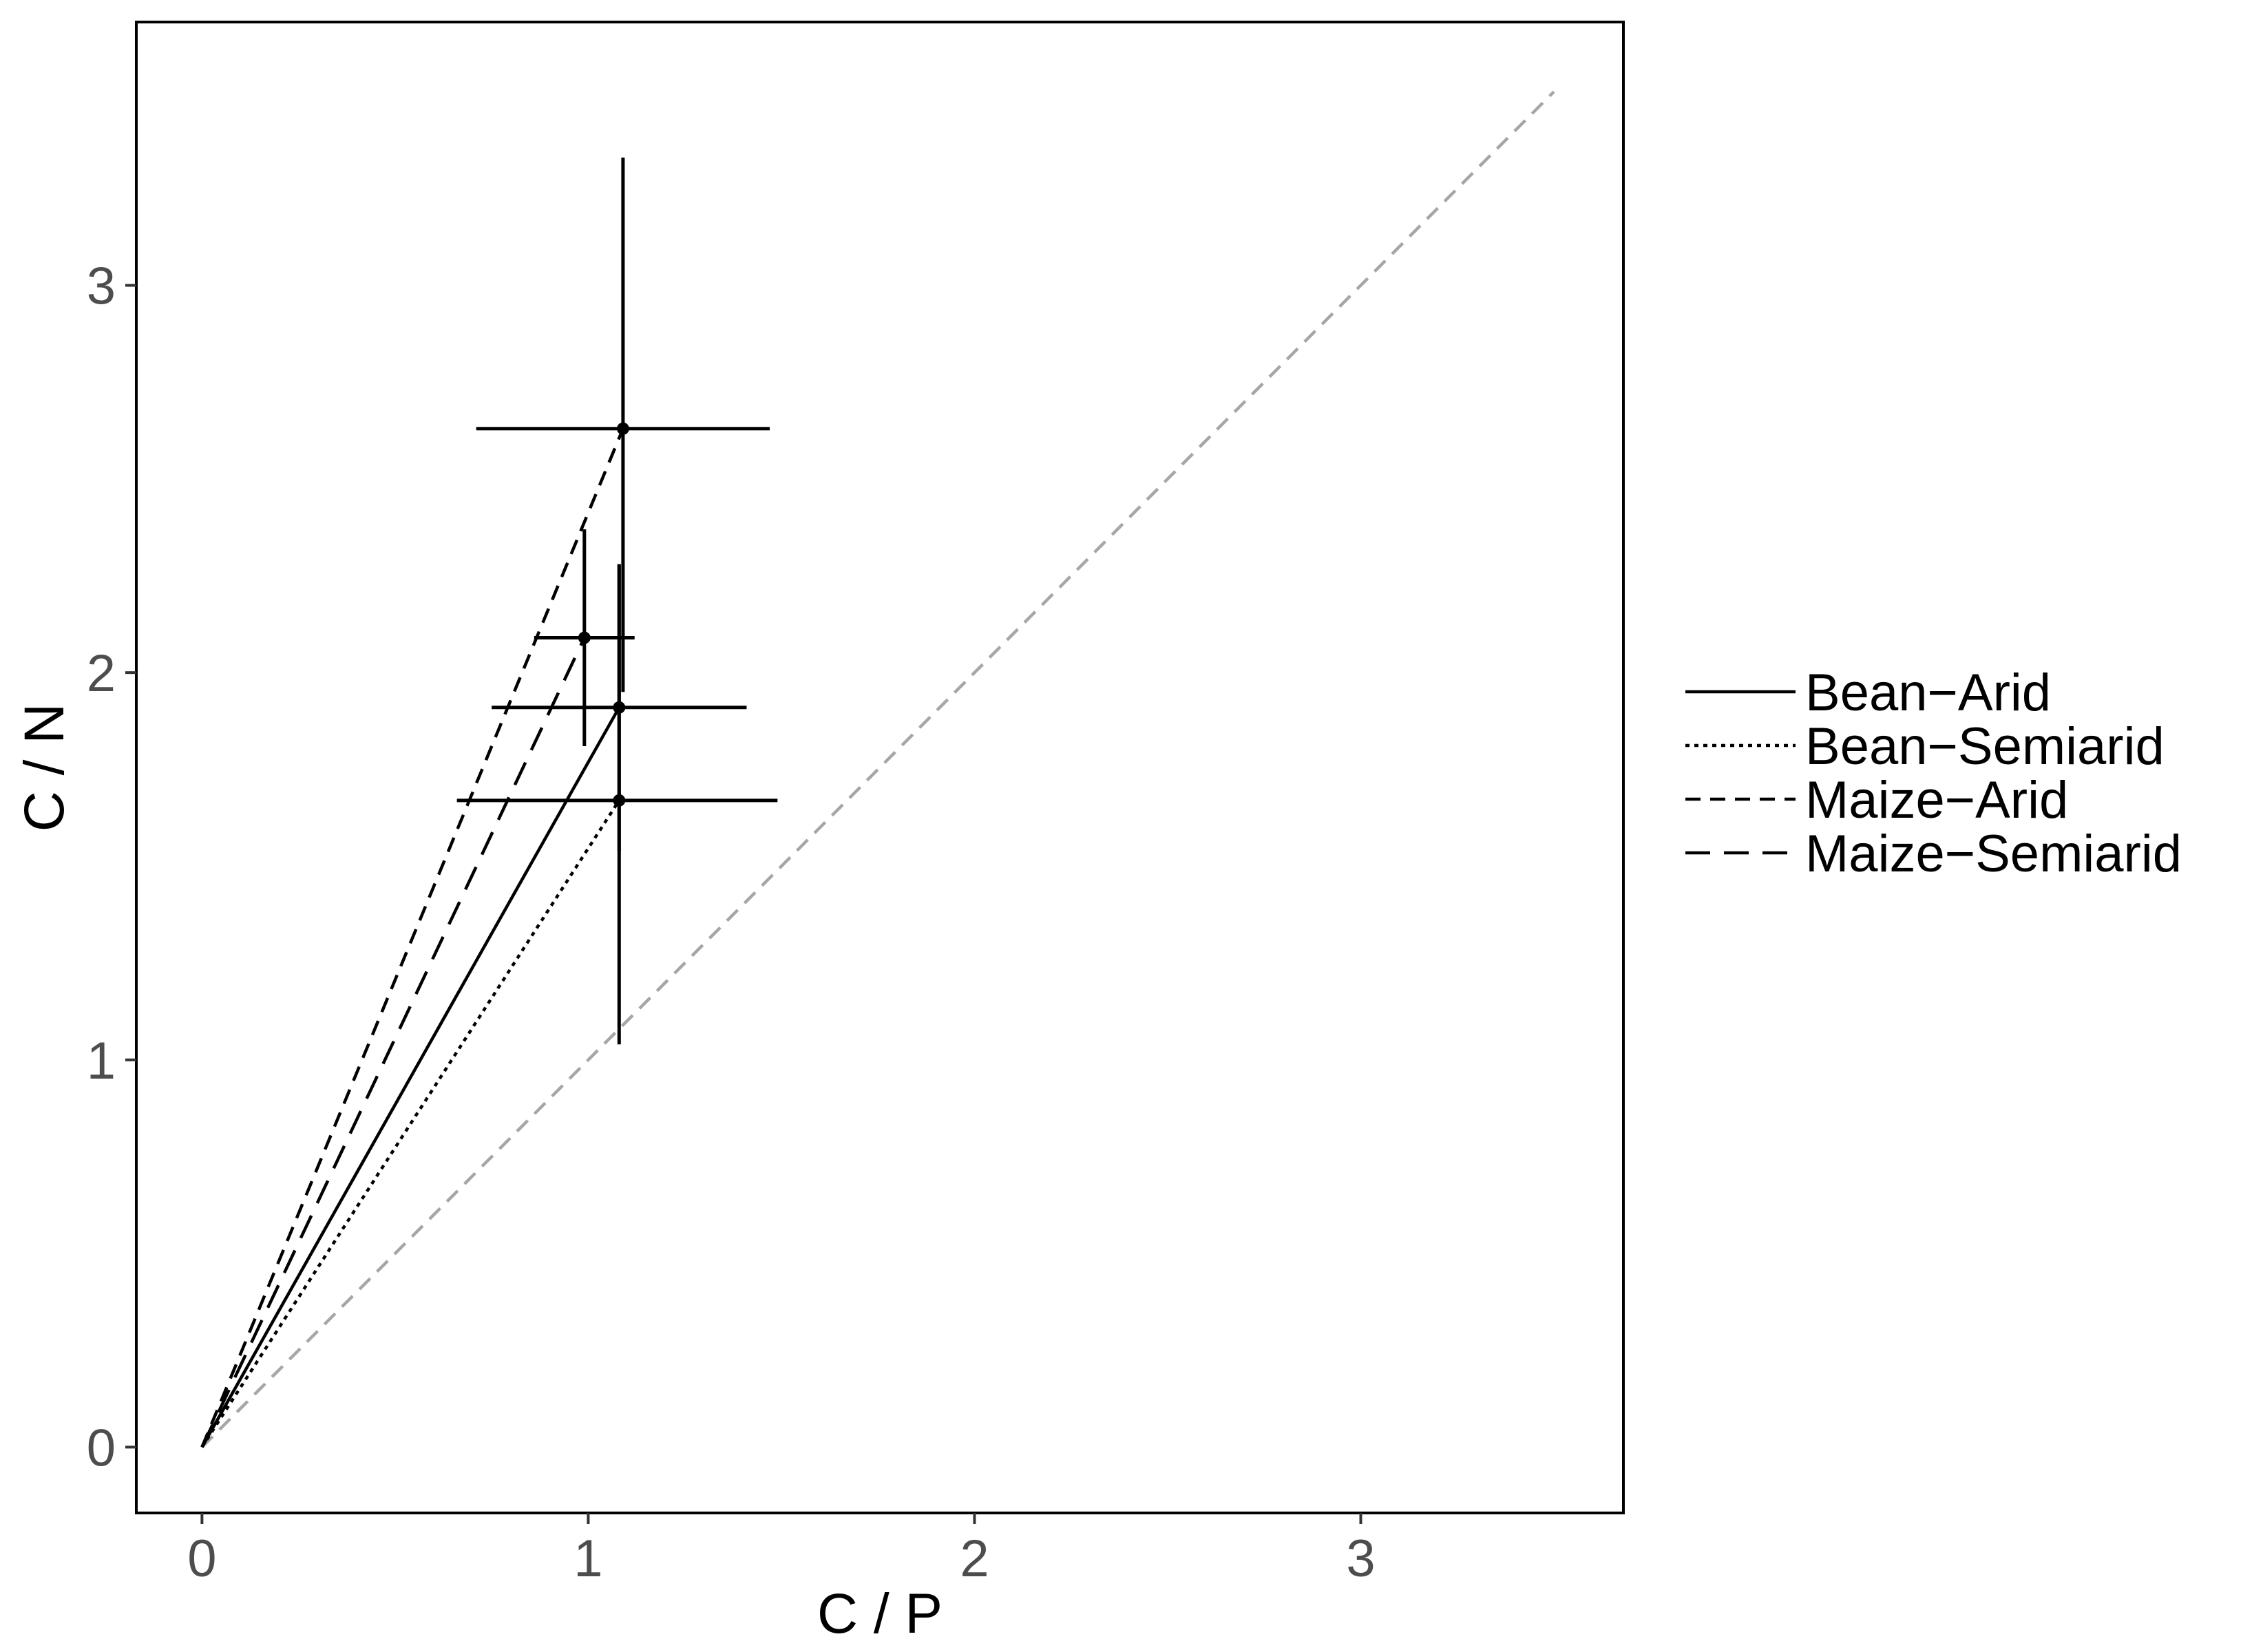 Image resolution: width=2263 pixels, height=1652 pixels. Describe the element at coordinates (603, 614) in the screenshot. I see `point-layer` at that location.